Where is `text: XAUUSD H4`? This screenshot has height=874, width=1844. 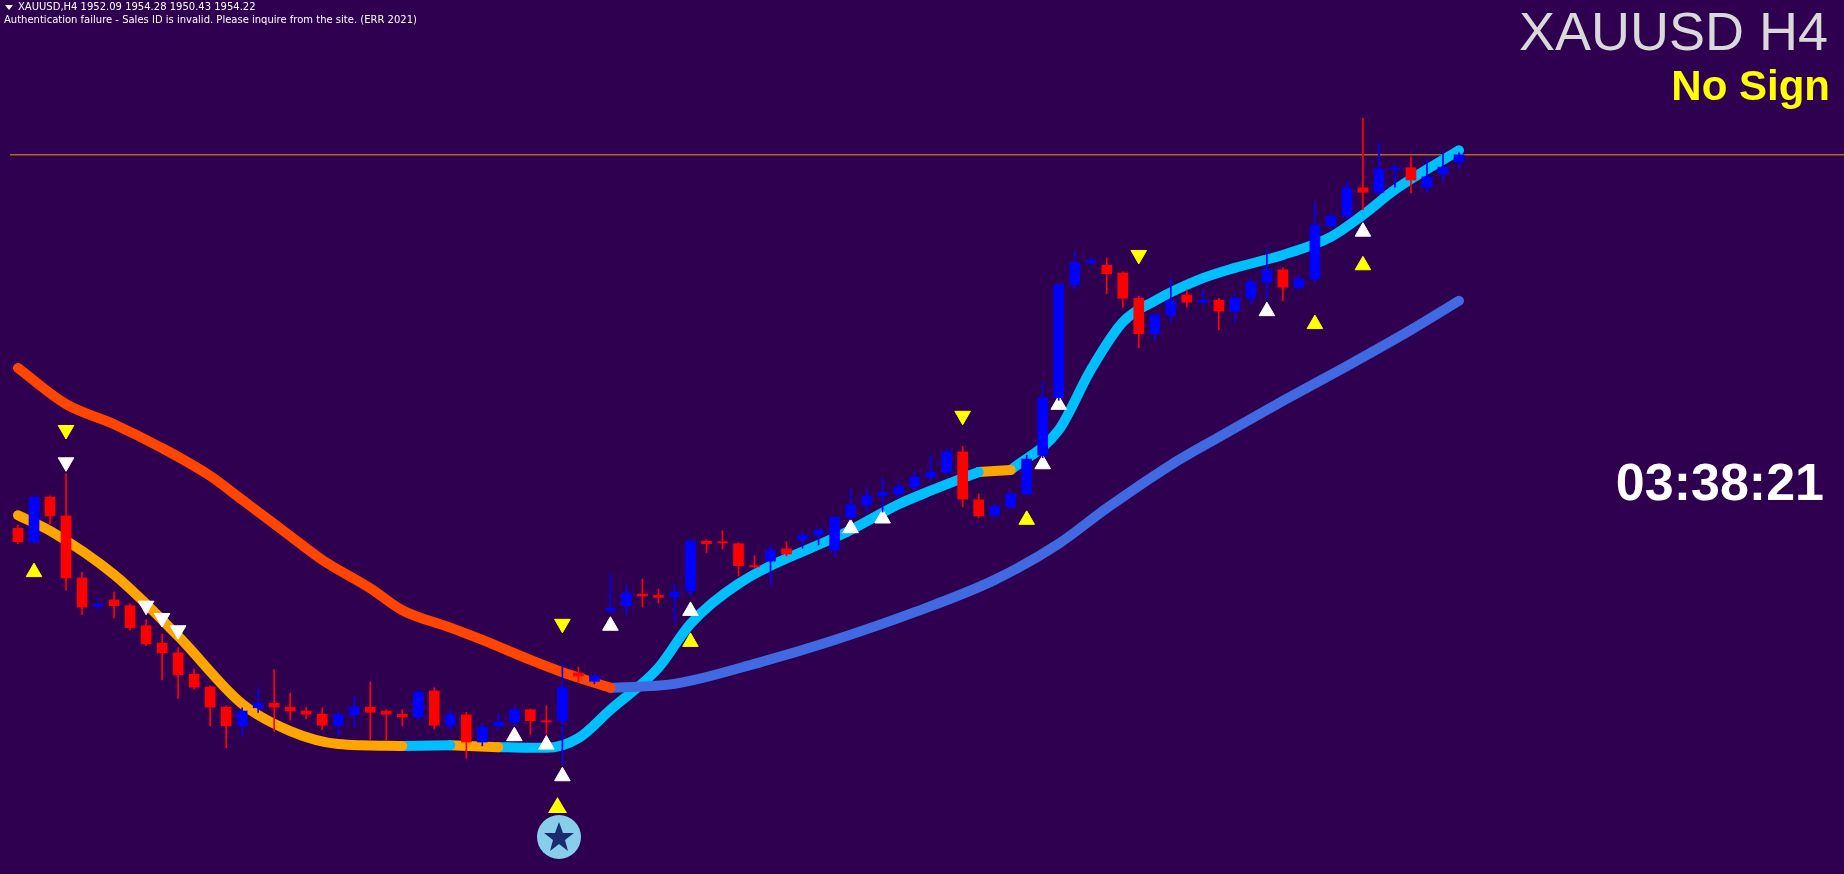 text: XAUUSD H4 is located at coordinates (1673, 31).